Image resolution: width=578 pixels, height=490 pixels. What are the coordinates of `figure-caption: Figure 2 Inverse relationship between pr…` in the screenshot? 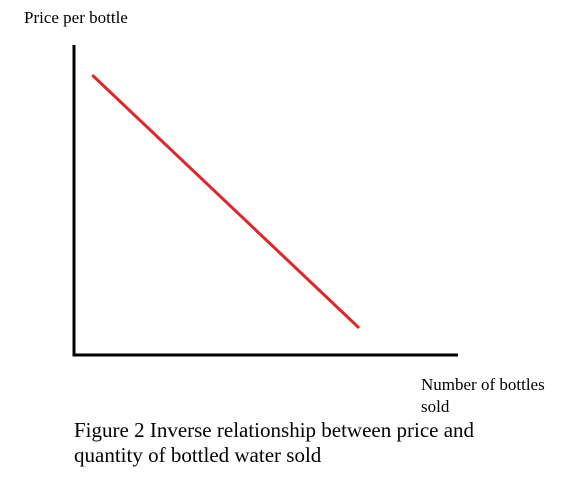 It's located at (274, 442).